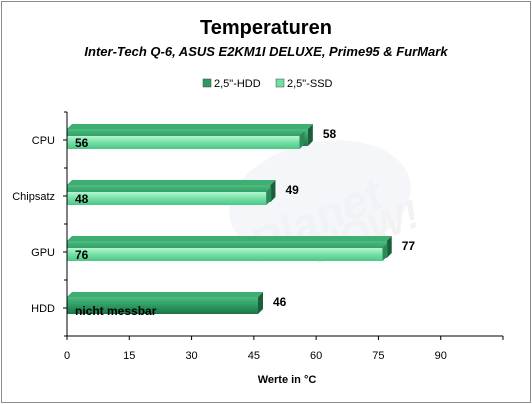 This screenshot has width=532, height=404. What do you see at coordinates (82, 143) in the screenshot?
I see `data-label-ssd-cpu: 56` at bounding box center [82, 143].